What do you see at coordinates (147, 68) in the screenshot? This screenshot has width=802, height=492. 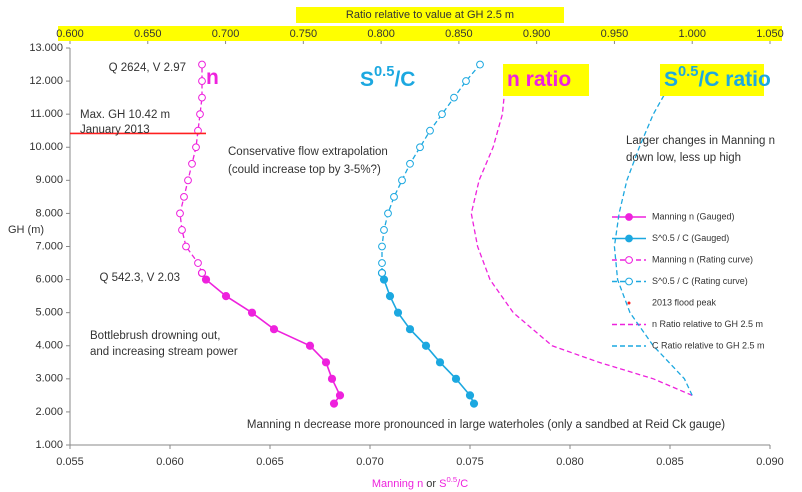 I see `annotation: Q 2624, V 2.97` at bounding box center [147, 68].